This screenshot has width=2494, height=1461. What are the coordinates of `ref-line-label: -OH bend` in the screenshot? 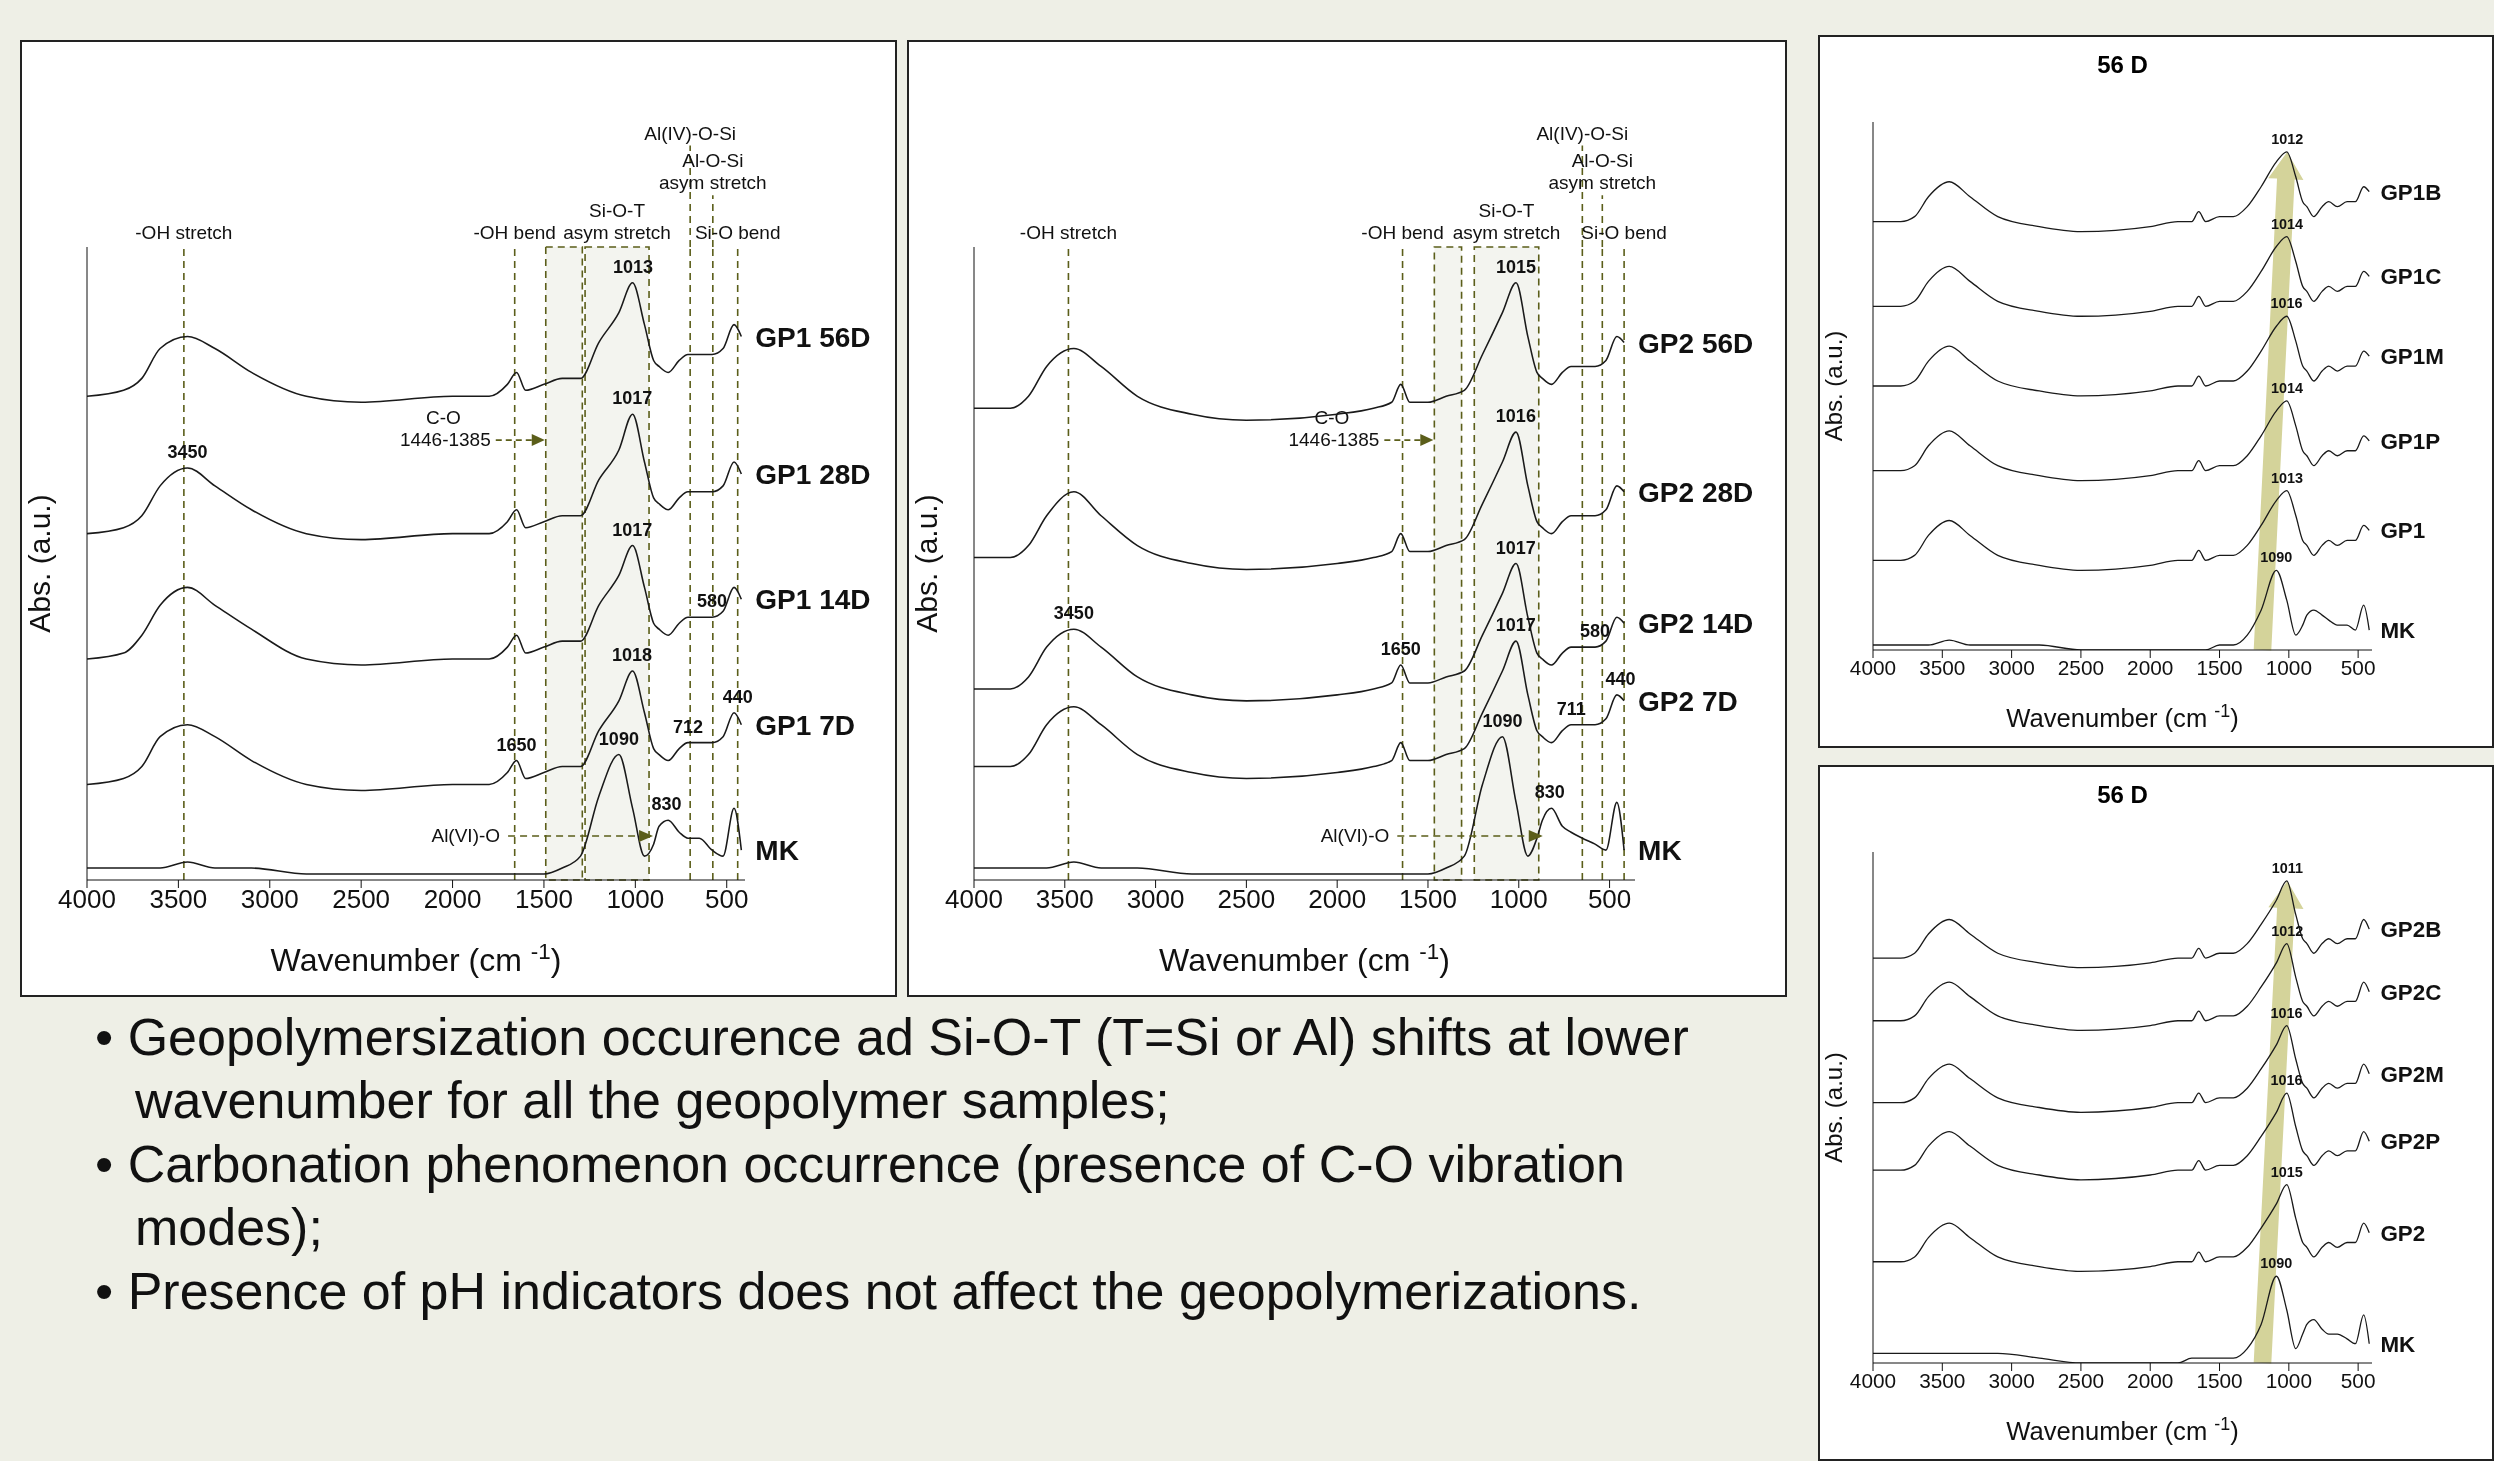 It's located at (514, 232).